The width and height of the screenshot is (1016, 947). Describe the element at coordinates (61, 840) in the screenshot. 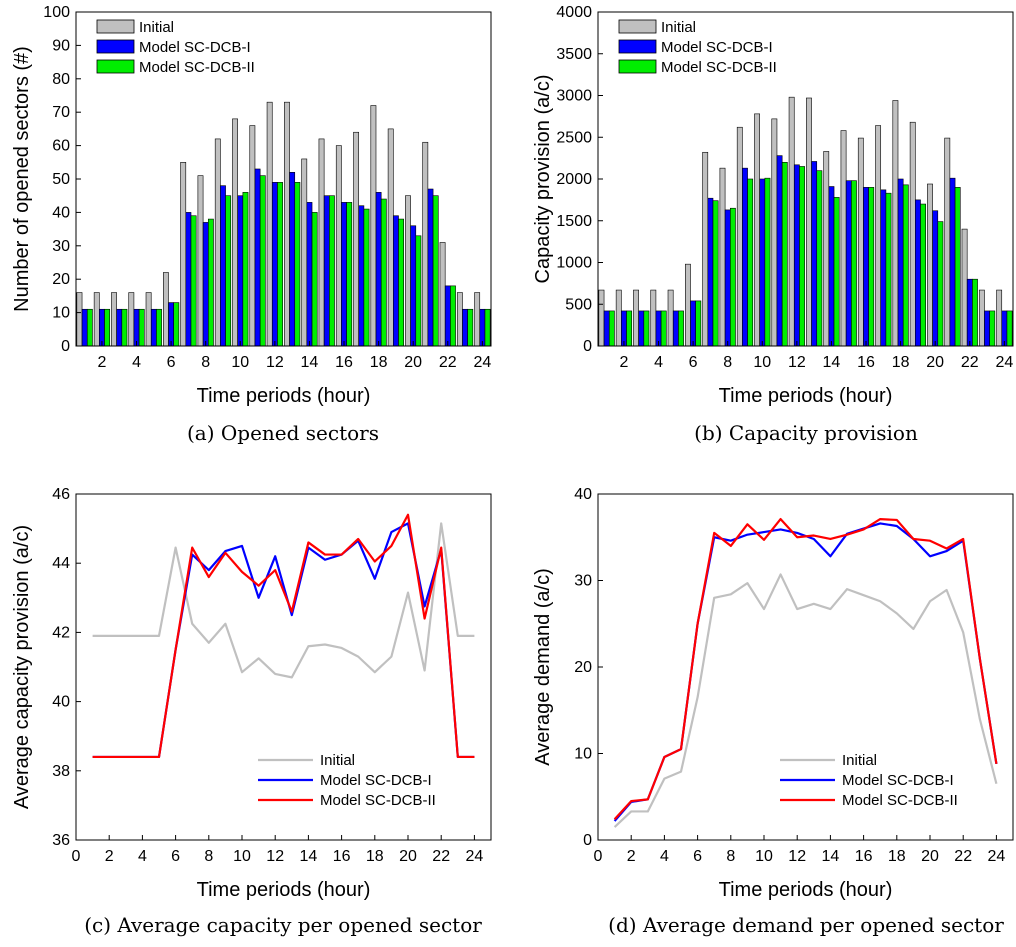

I see `y-tick-label: 36` at that location.